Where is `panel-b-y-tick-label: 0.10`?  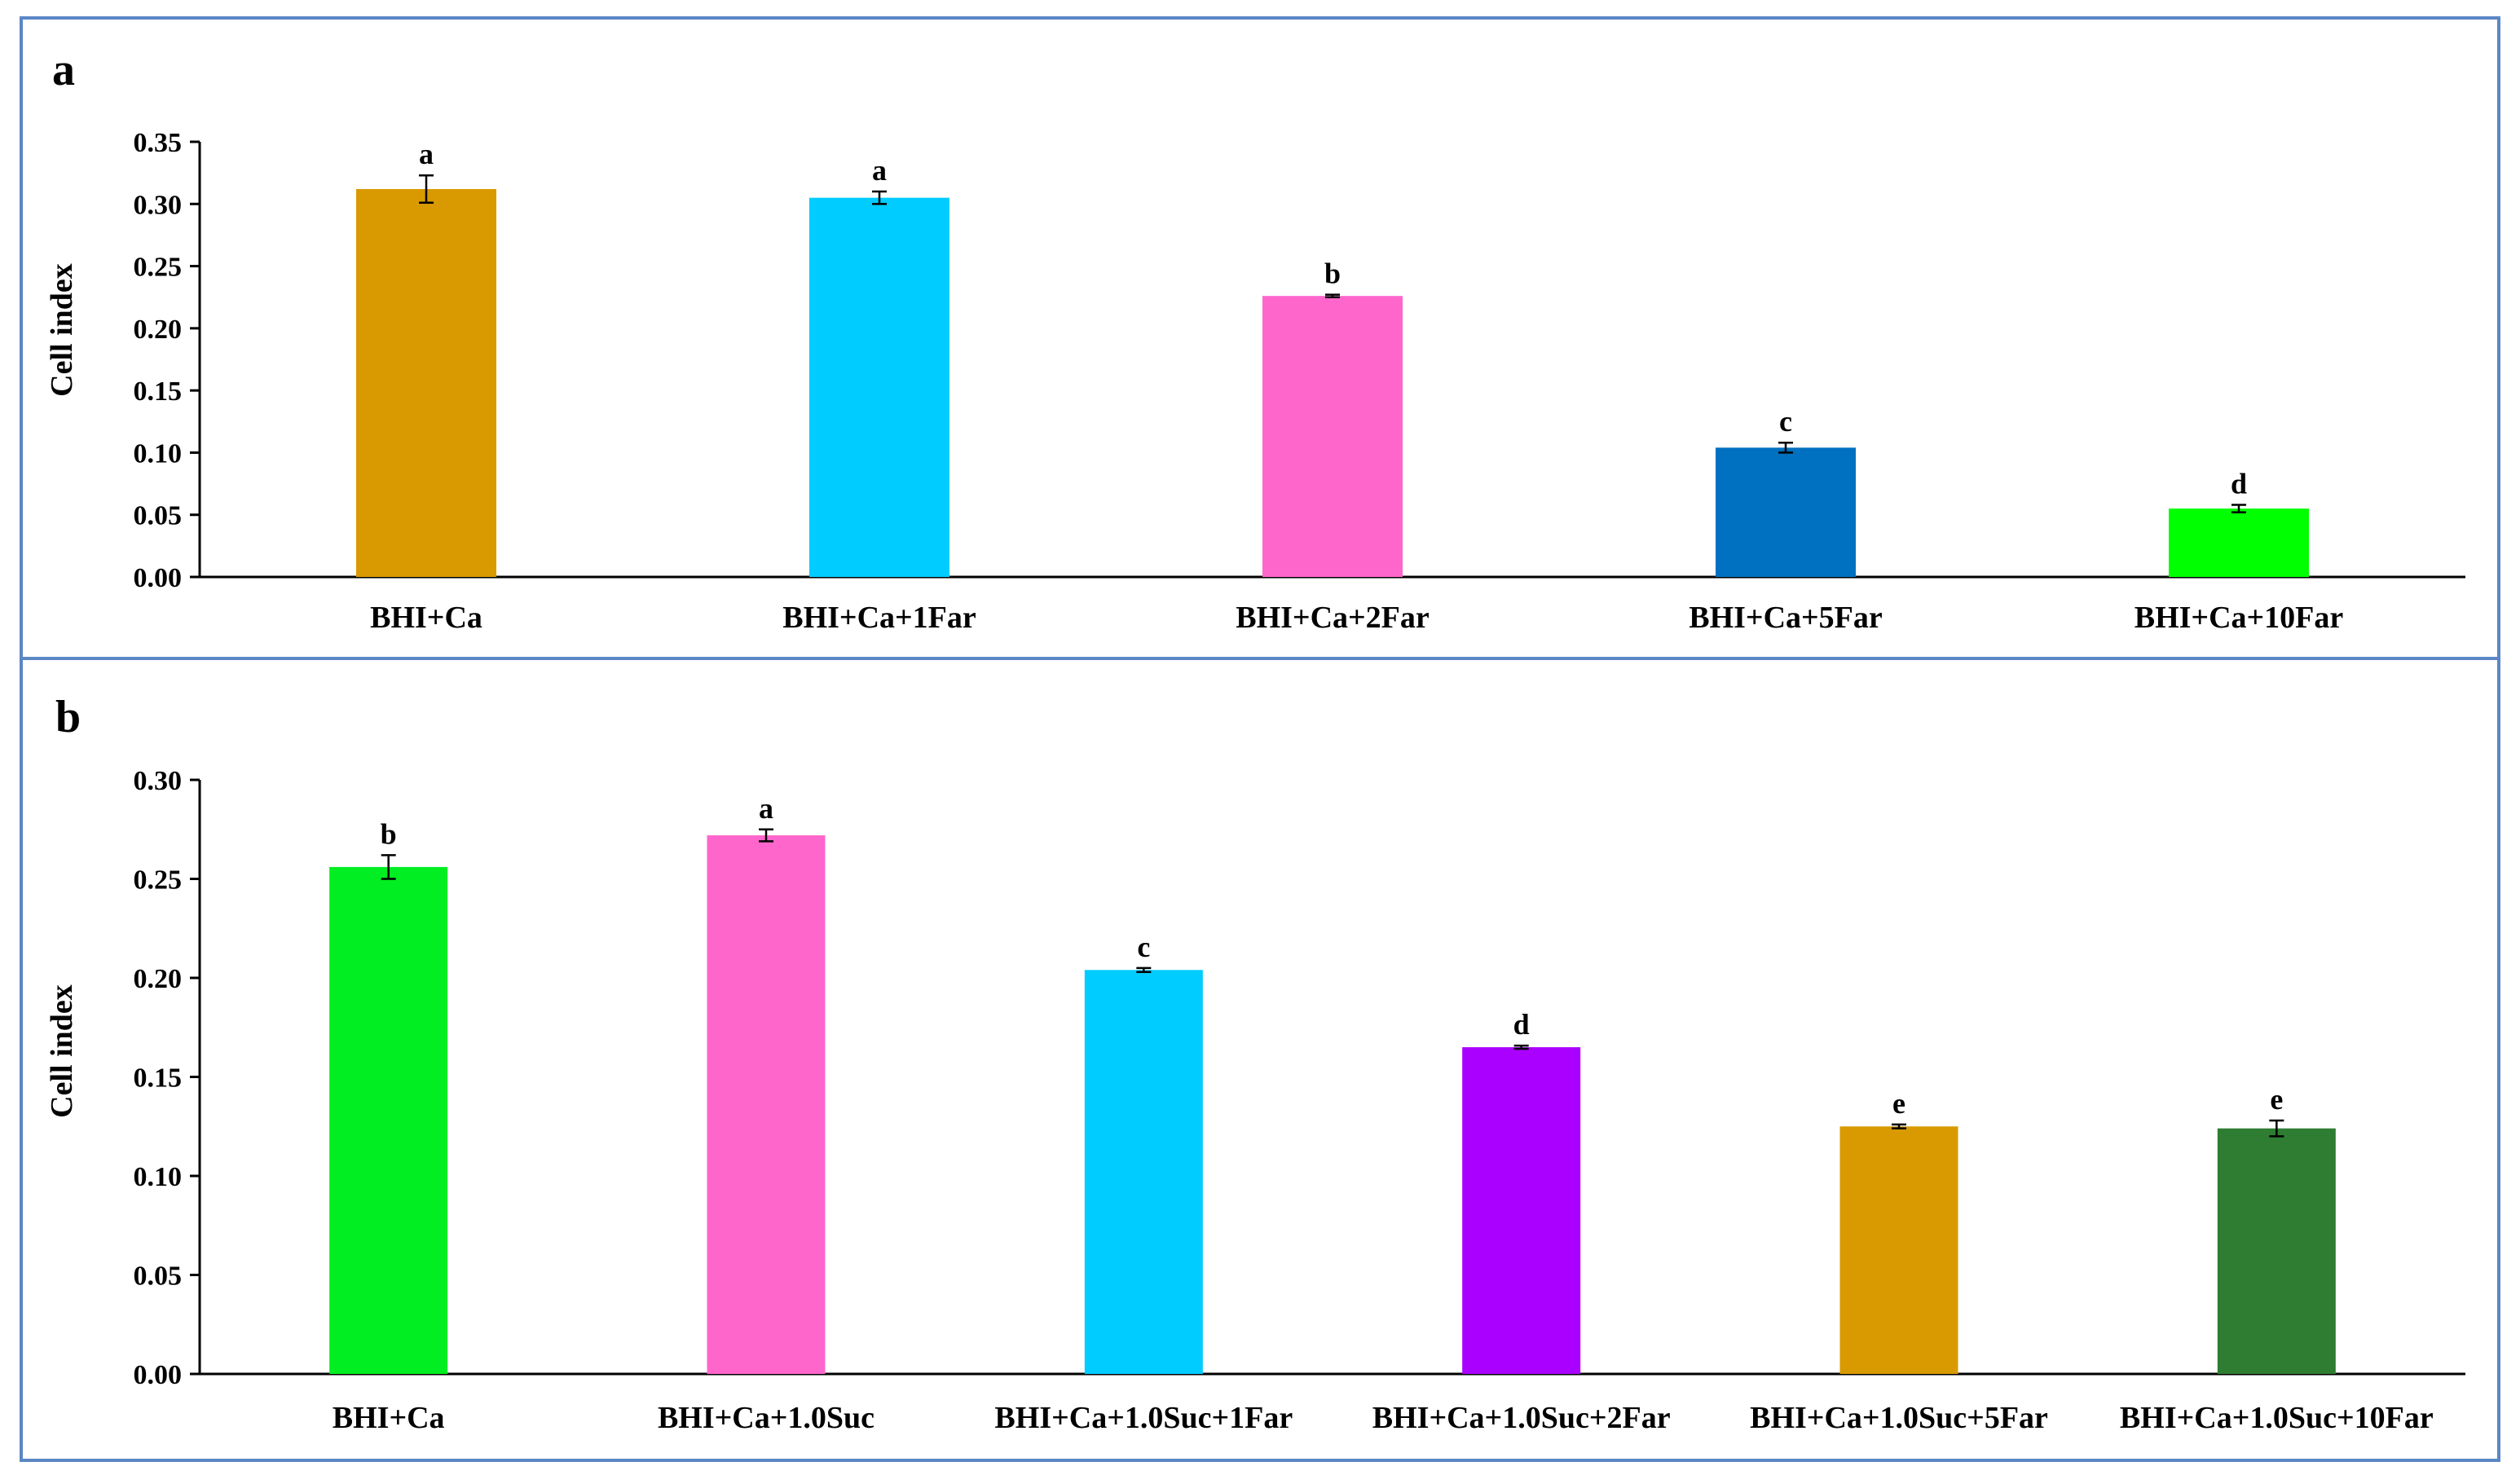
panel-b-y-tick-label: 0.10 is located at coordinates (158, 1177).